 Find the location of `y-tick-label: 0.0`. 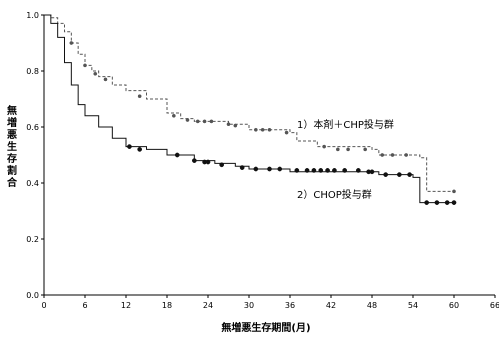

y-tick-label: 0.0 is located at coordinates (32, 295).